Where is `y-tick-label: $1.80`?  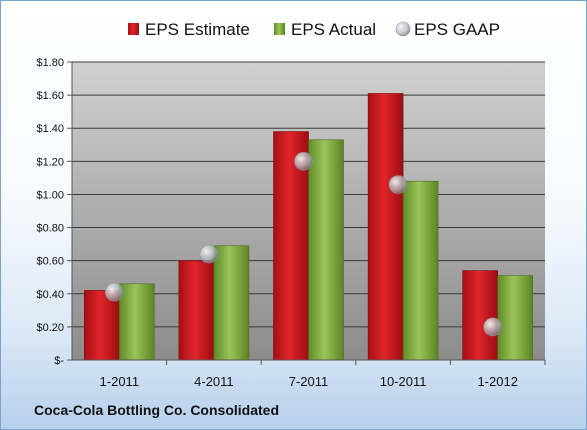
y-tick-label: $1.80 is located at coordinates (50, 63).